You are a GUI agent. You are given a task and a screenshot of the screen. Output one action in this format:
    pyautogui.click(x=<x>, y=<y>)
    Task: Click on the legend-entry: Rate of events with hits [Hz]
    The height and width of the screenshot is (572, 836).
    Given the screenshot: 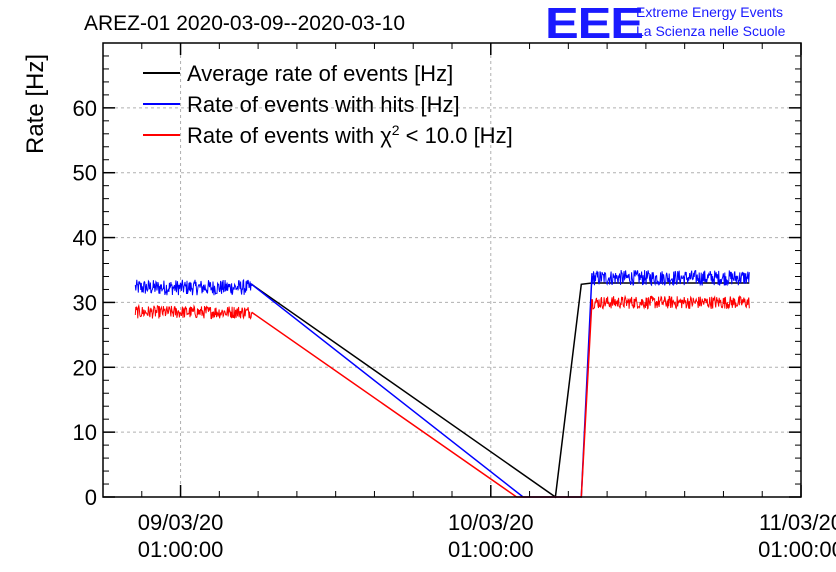 What is the action you would take?
    pyautogui.click(x=301, y=104)
    